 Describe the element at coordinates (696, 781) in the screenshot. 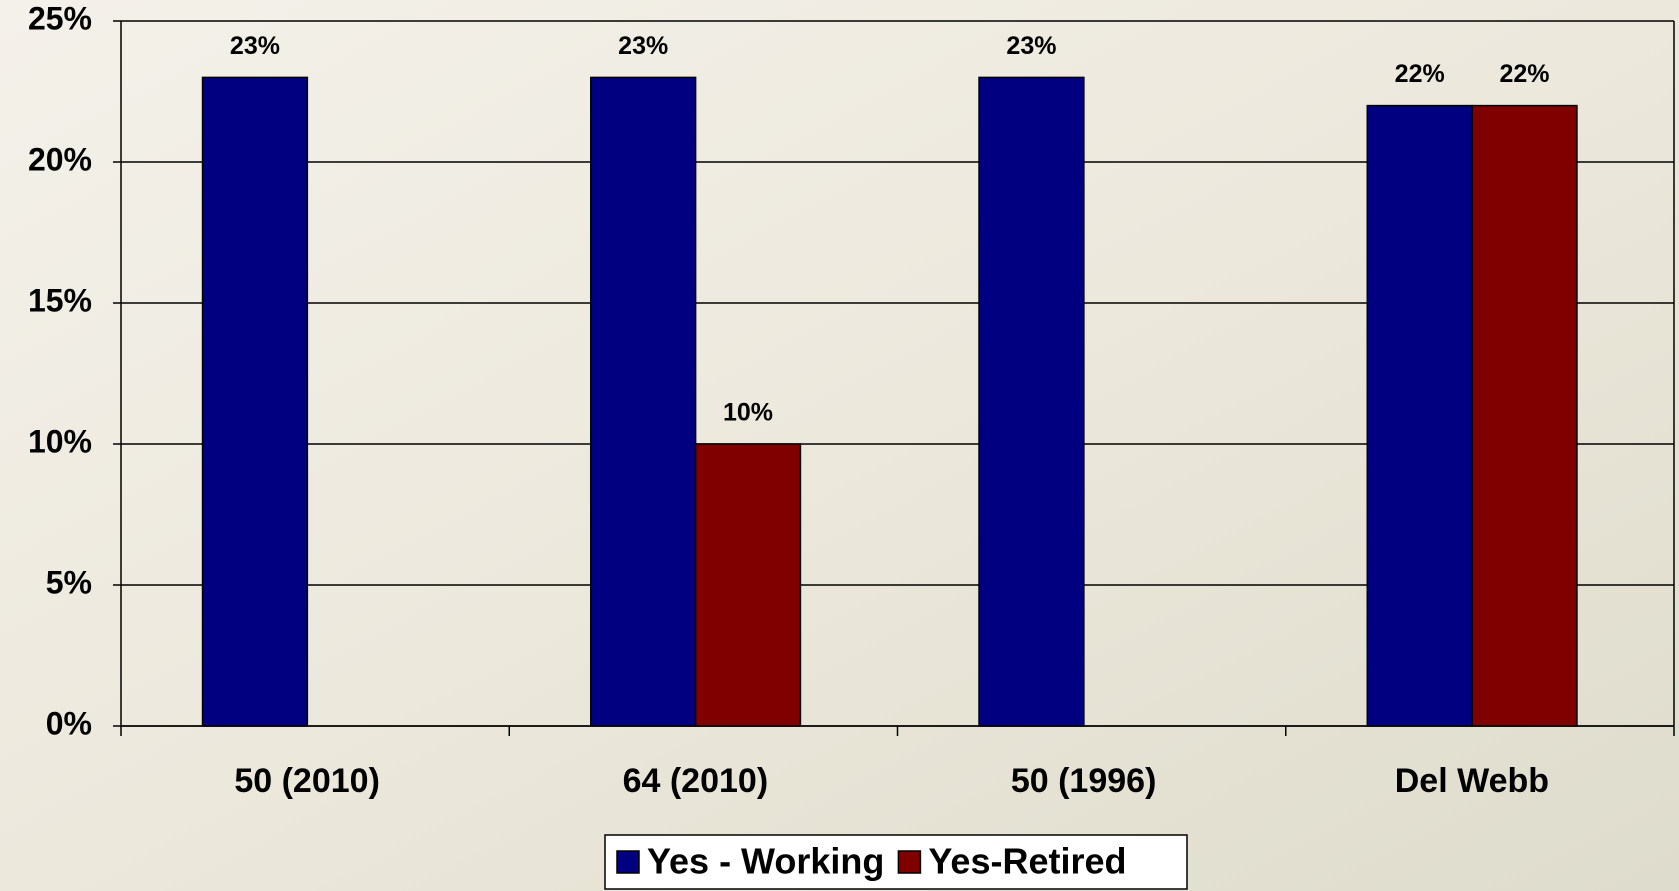

I see `x-tick-label: 64 (2010)` at that location.